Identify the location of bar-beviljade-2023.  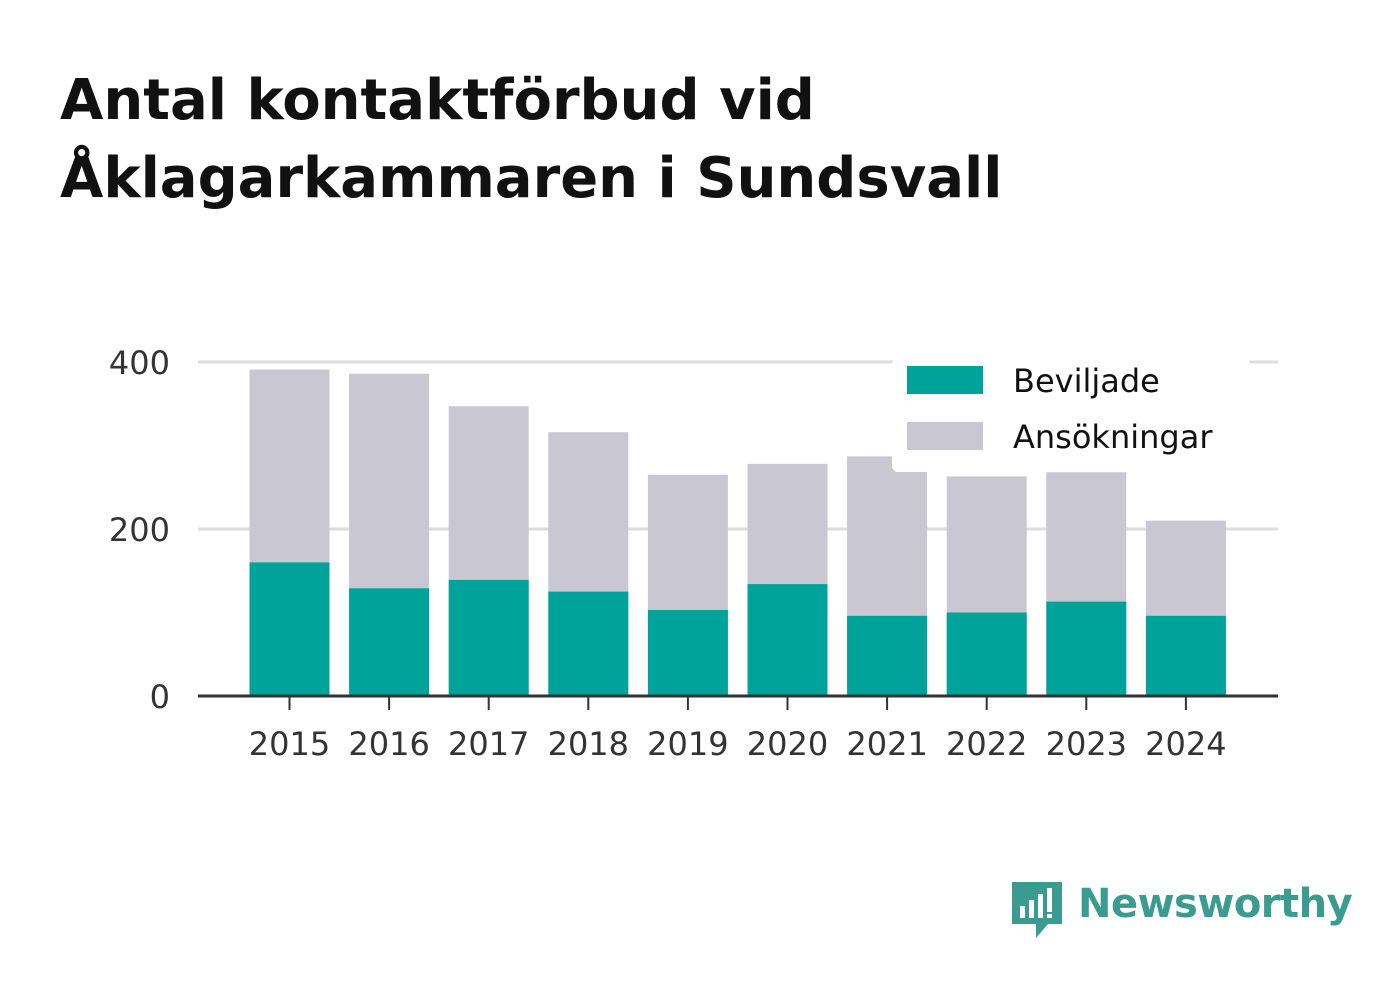
(1086, 648).